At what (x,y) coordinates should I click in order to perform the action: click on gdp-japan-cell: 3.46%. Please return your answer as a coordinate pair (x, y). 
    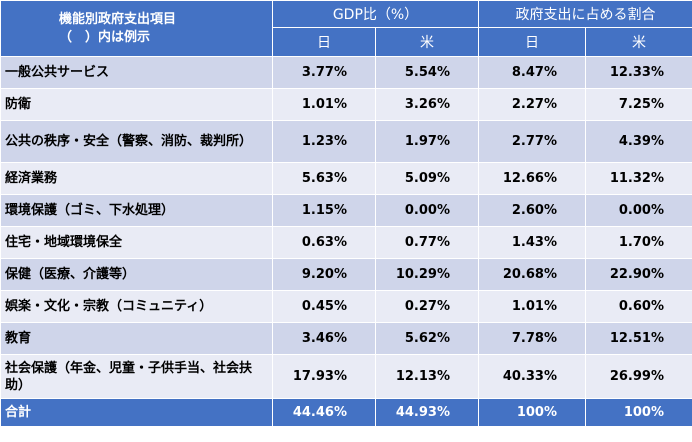
    Looking at the image, I should click on (324, 338).